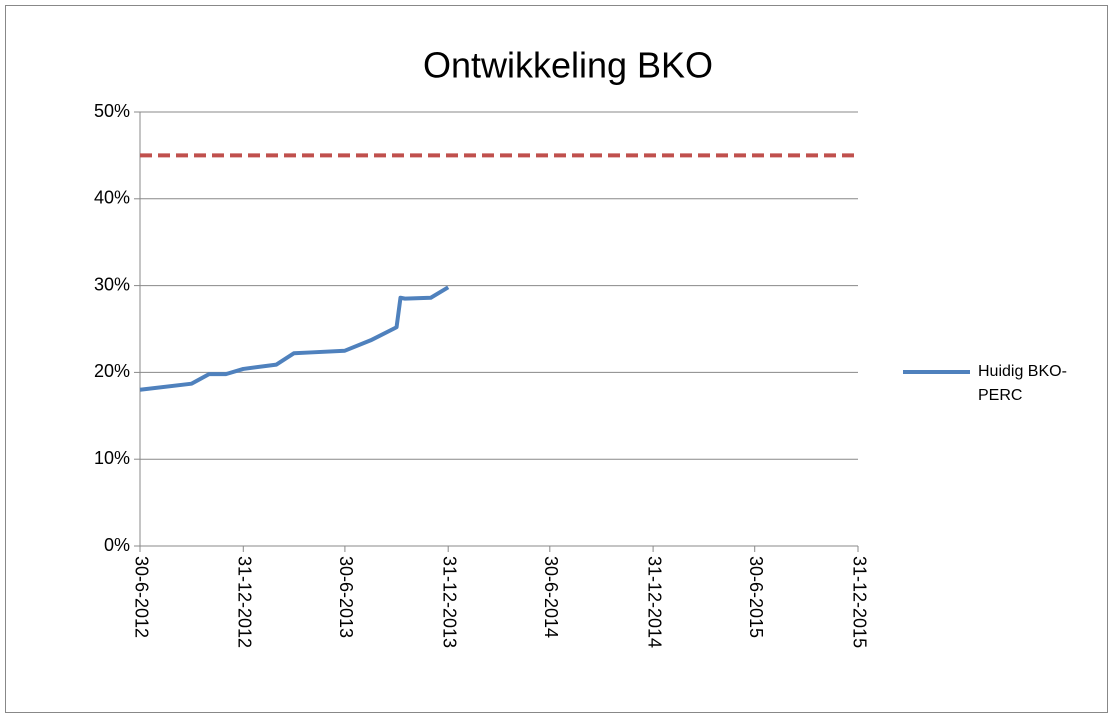 The image size is (1114, 719). Describe the element at coordinates (346, 597) in the screenshot. I see `x-tick-label: 30-6-2013` at that location.